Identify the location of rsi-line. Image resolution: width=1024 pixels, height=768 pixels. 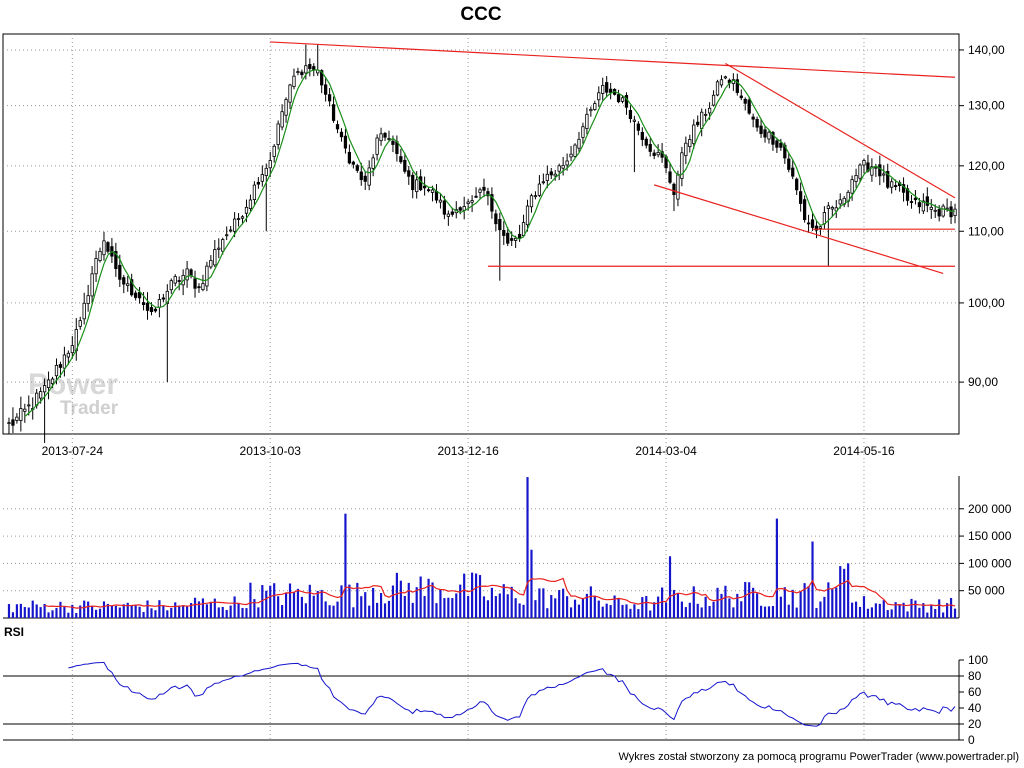
(512, 694).